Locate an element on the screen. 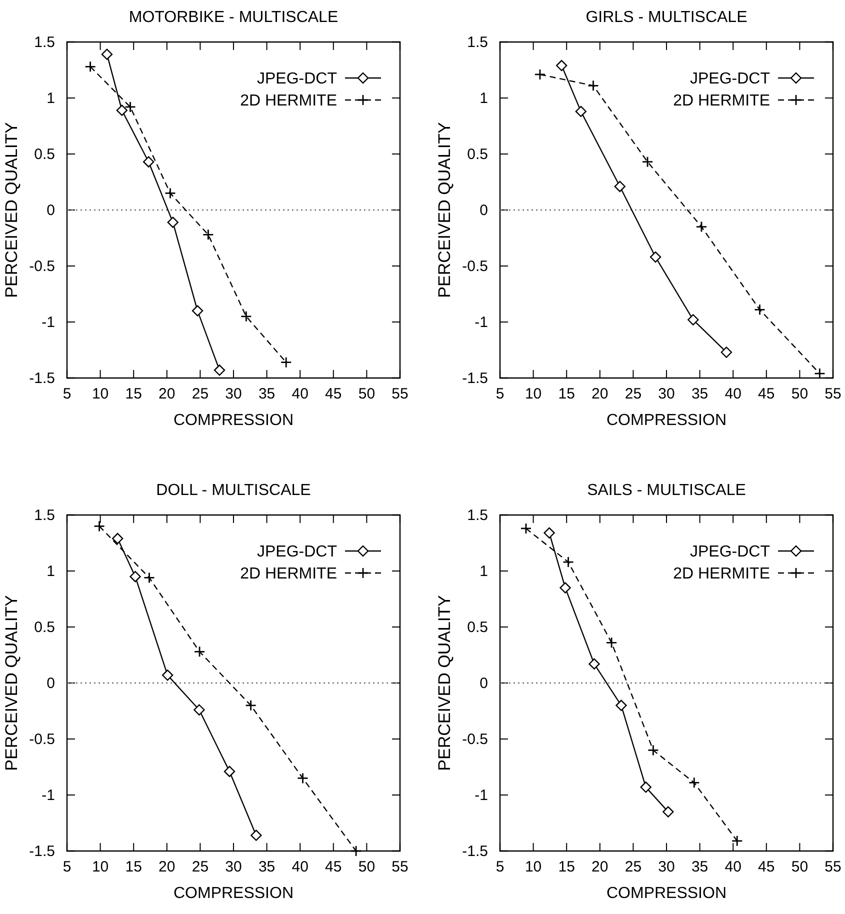 This screenshot has height=914, width=845. chart-title: SAILS - MULTISCALE is located at coordinates (666, 490).